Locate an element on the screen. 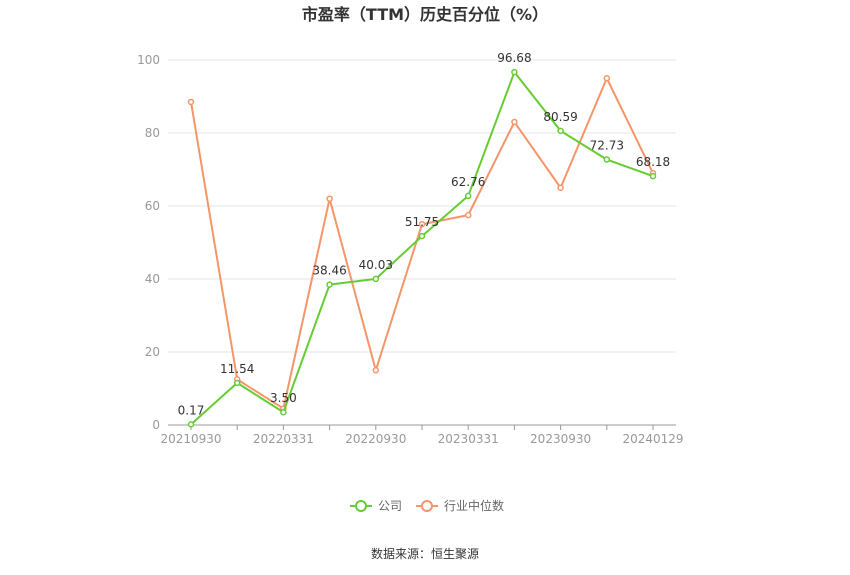  y-tick-label: 0 is located at coordinates (156, 425).